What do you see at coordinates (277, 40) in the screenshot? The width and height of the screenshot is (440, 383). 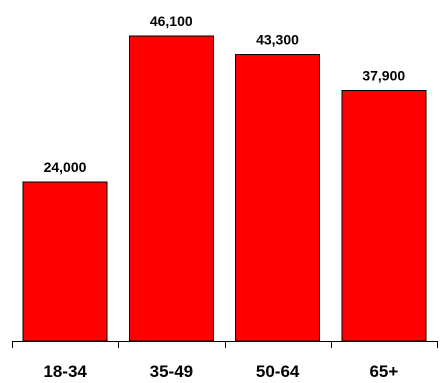 I see `value-label-50-64: 43,300` at bounding box center [277, 40].